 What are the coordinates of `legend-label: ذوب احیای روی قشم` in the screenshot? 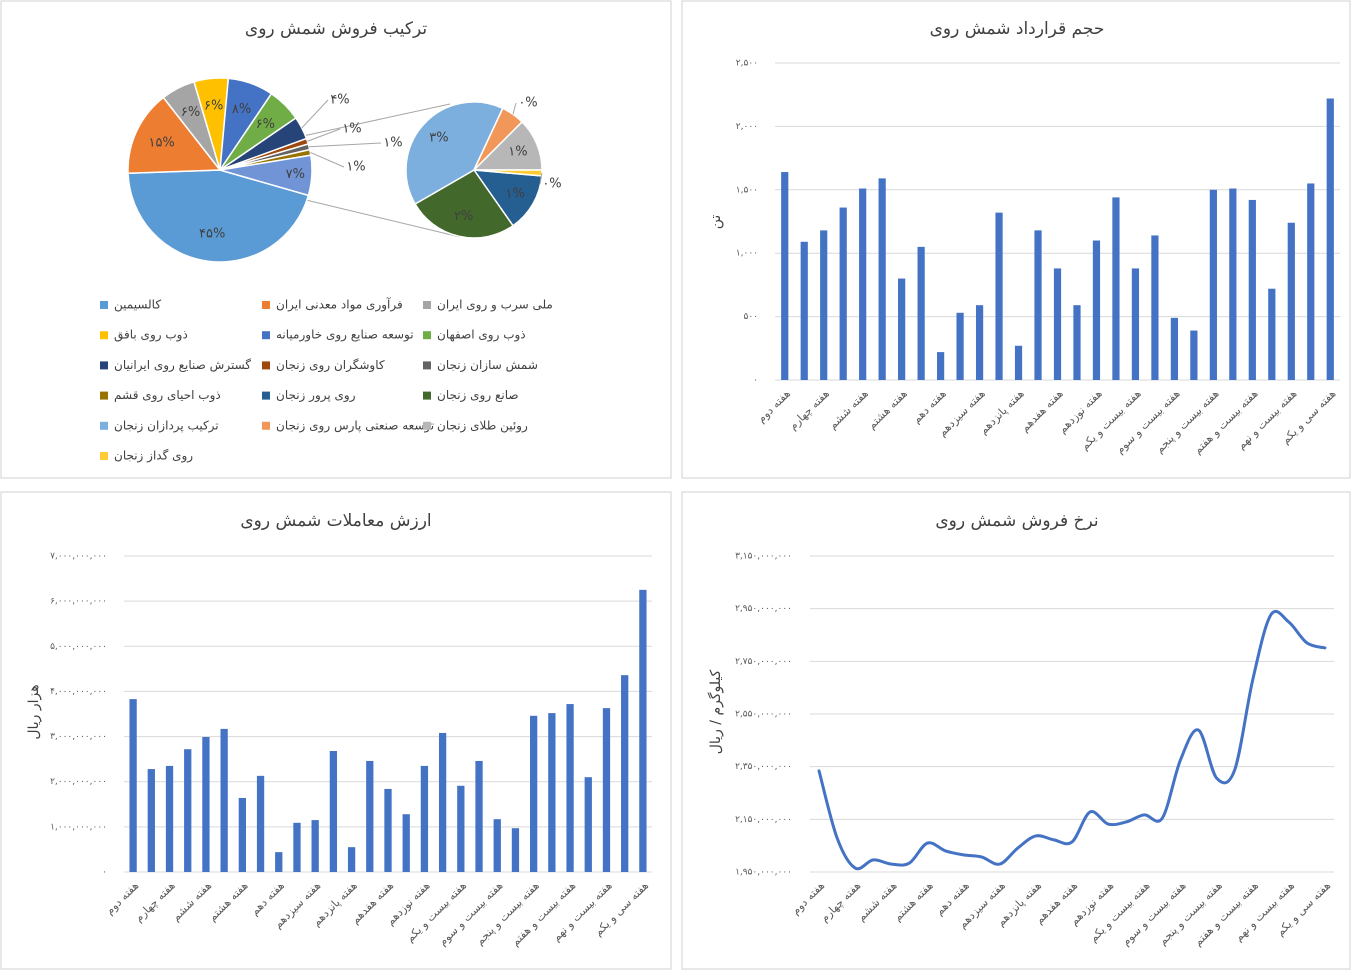 It's located at (167, 395).